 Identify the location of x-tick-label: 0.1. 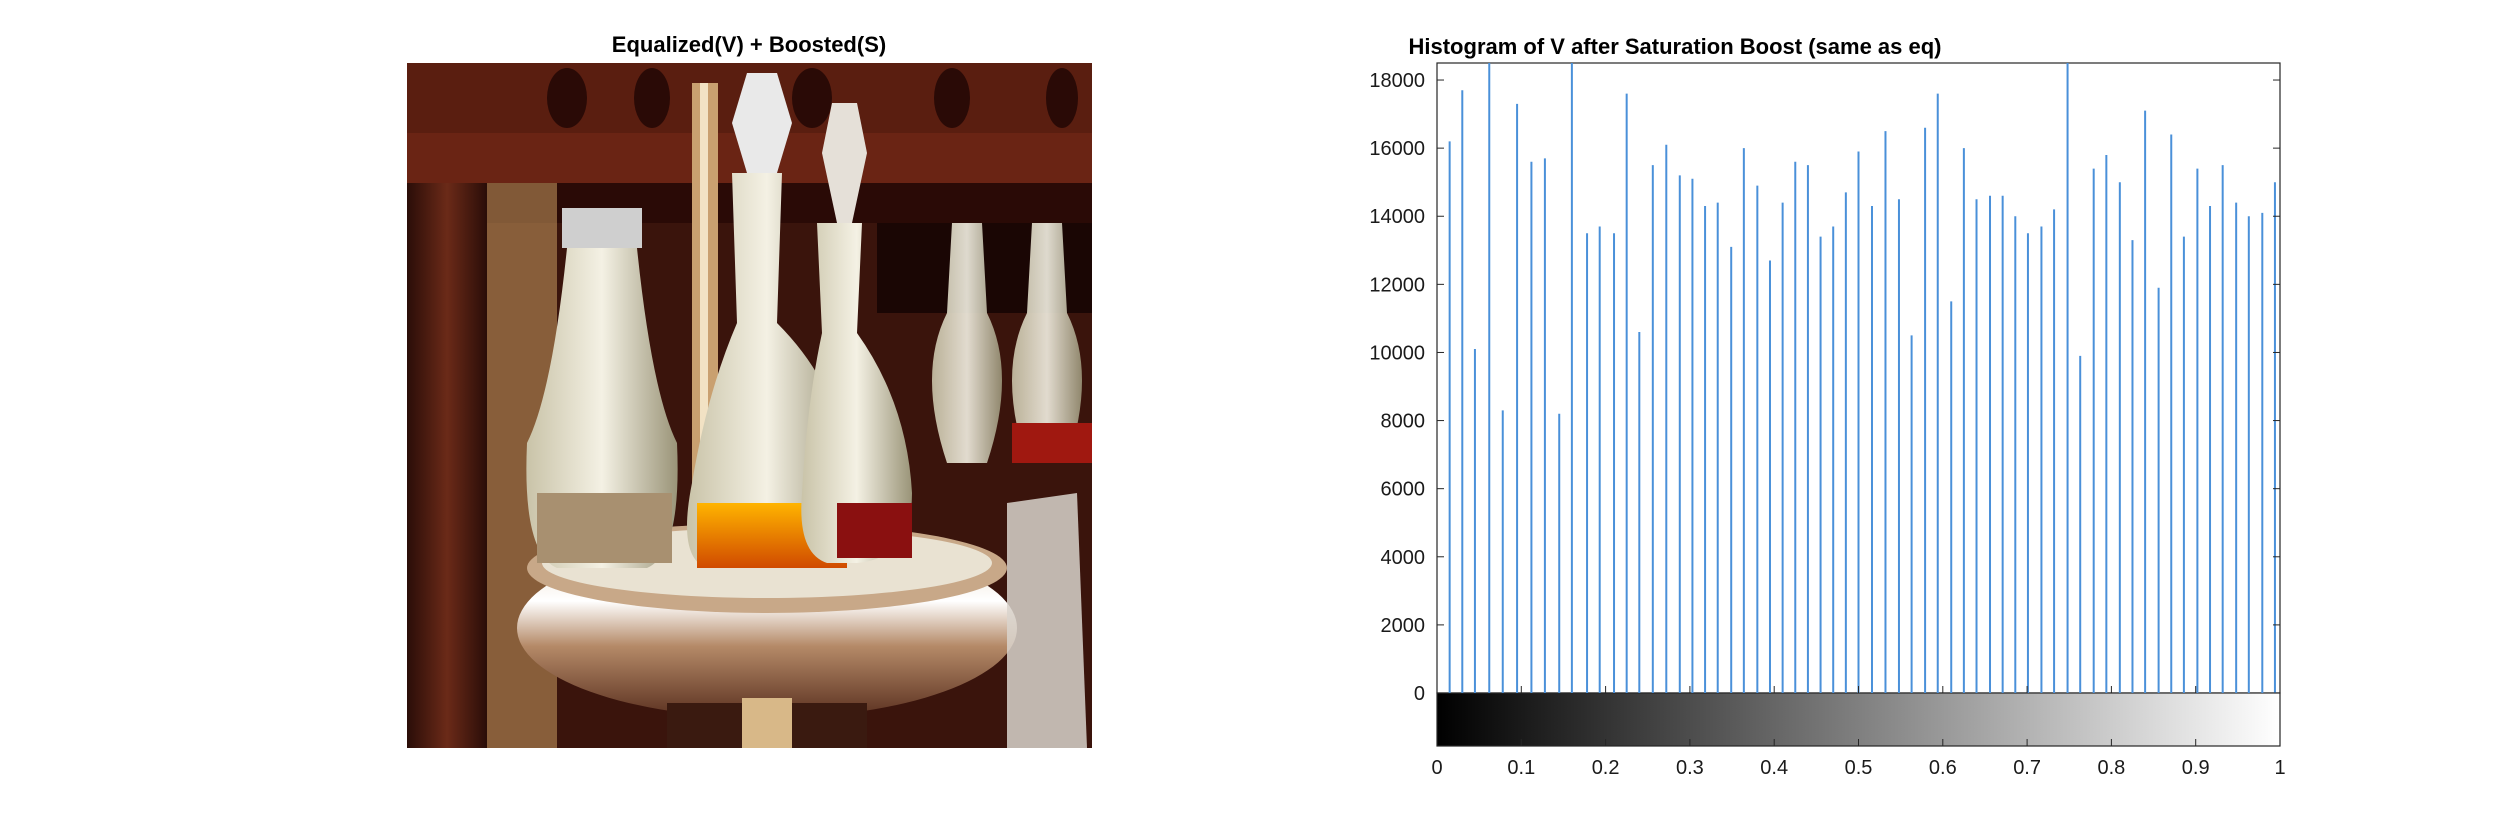
(1521, 768).